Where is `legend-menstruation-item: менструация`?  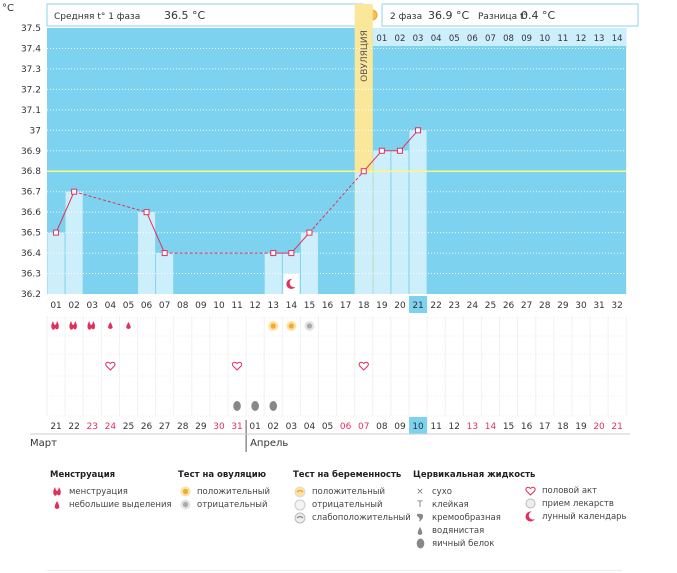 legend-menstruation-item: менструация is located at coordinates (98, 491).